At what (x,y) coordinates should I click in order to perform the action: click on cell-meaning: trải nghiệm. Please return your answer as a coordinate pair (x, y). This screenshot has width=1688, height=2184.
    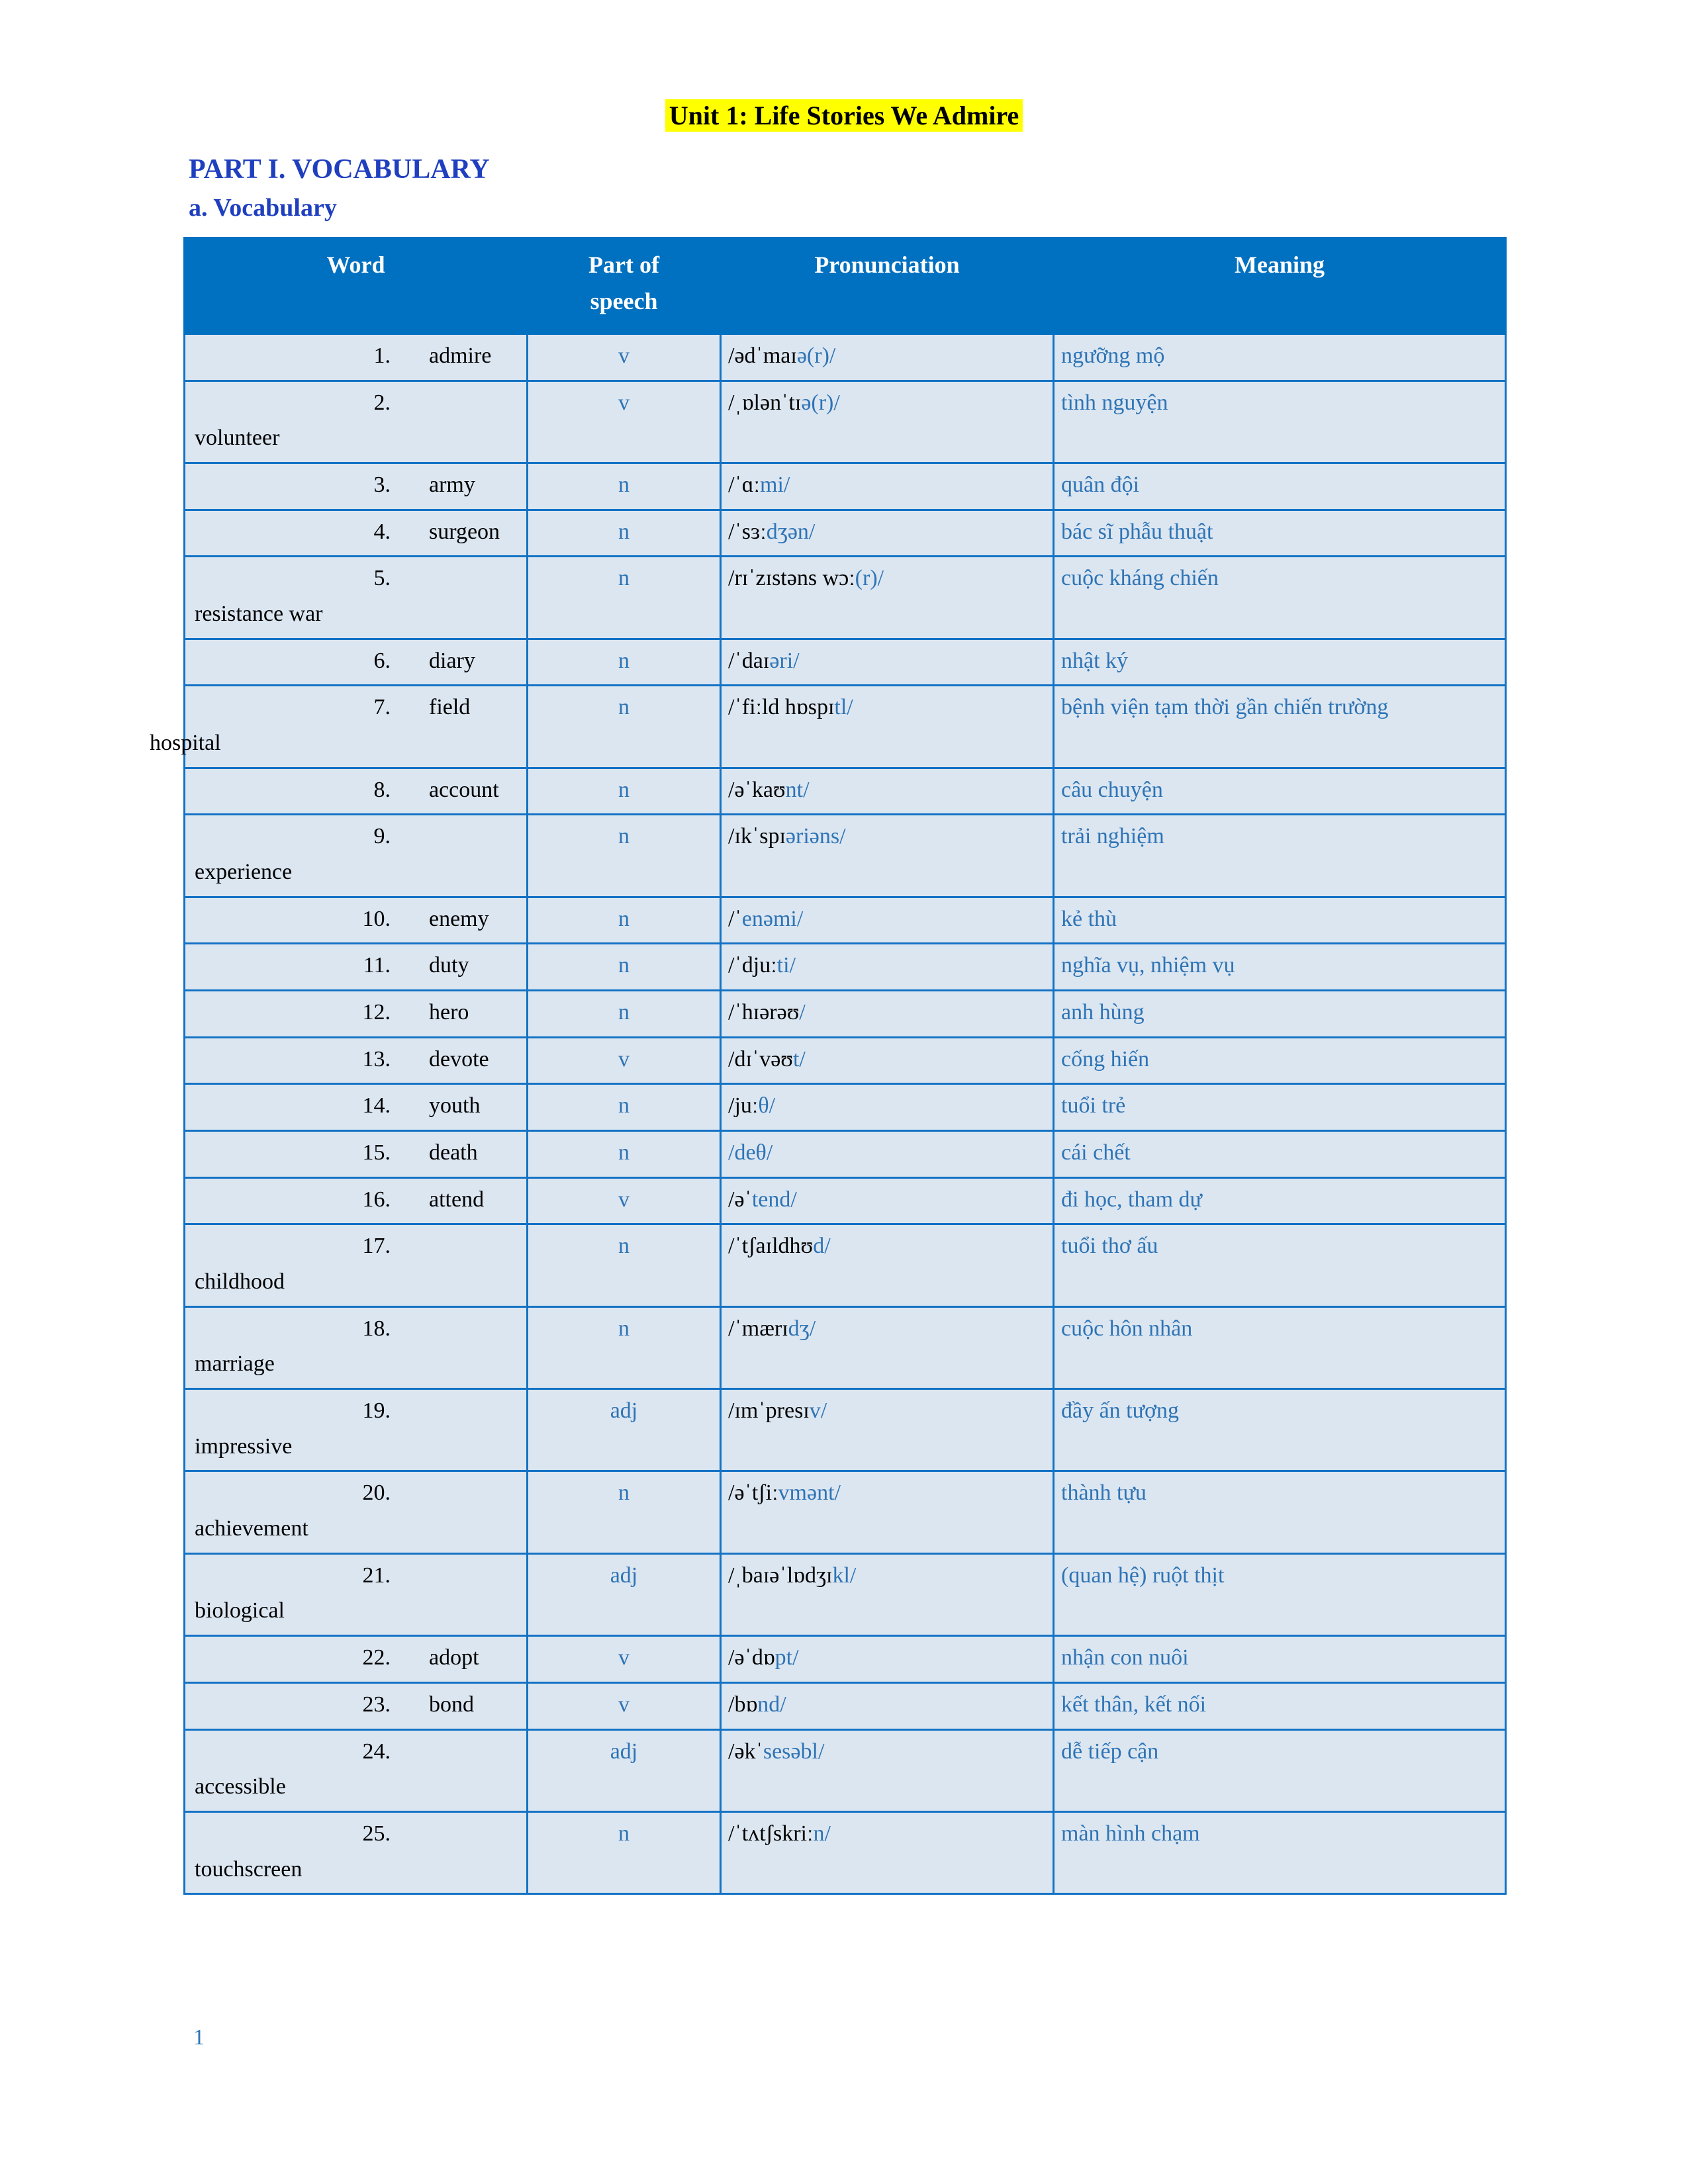
    Looking at the image, I should click on (1280, 856).